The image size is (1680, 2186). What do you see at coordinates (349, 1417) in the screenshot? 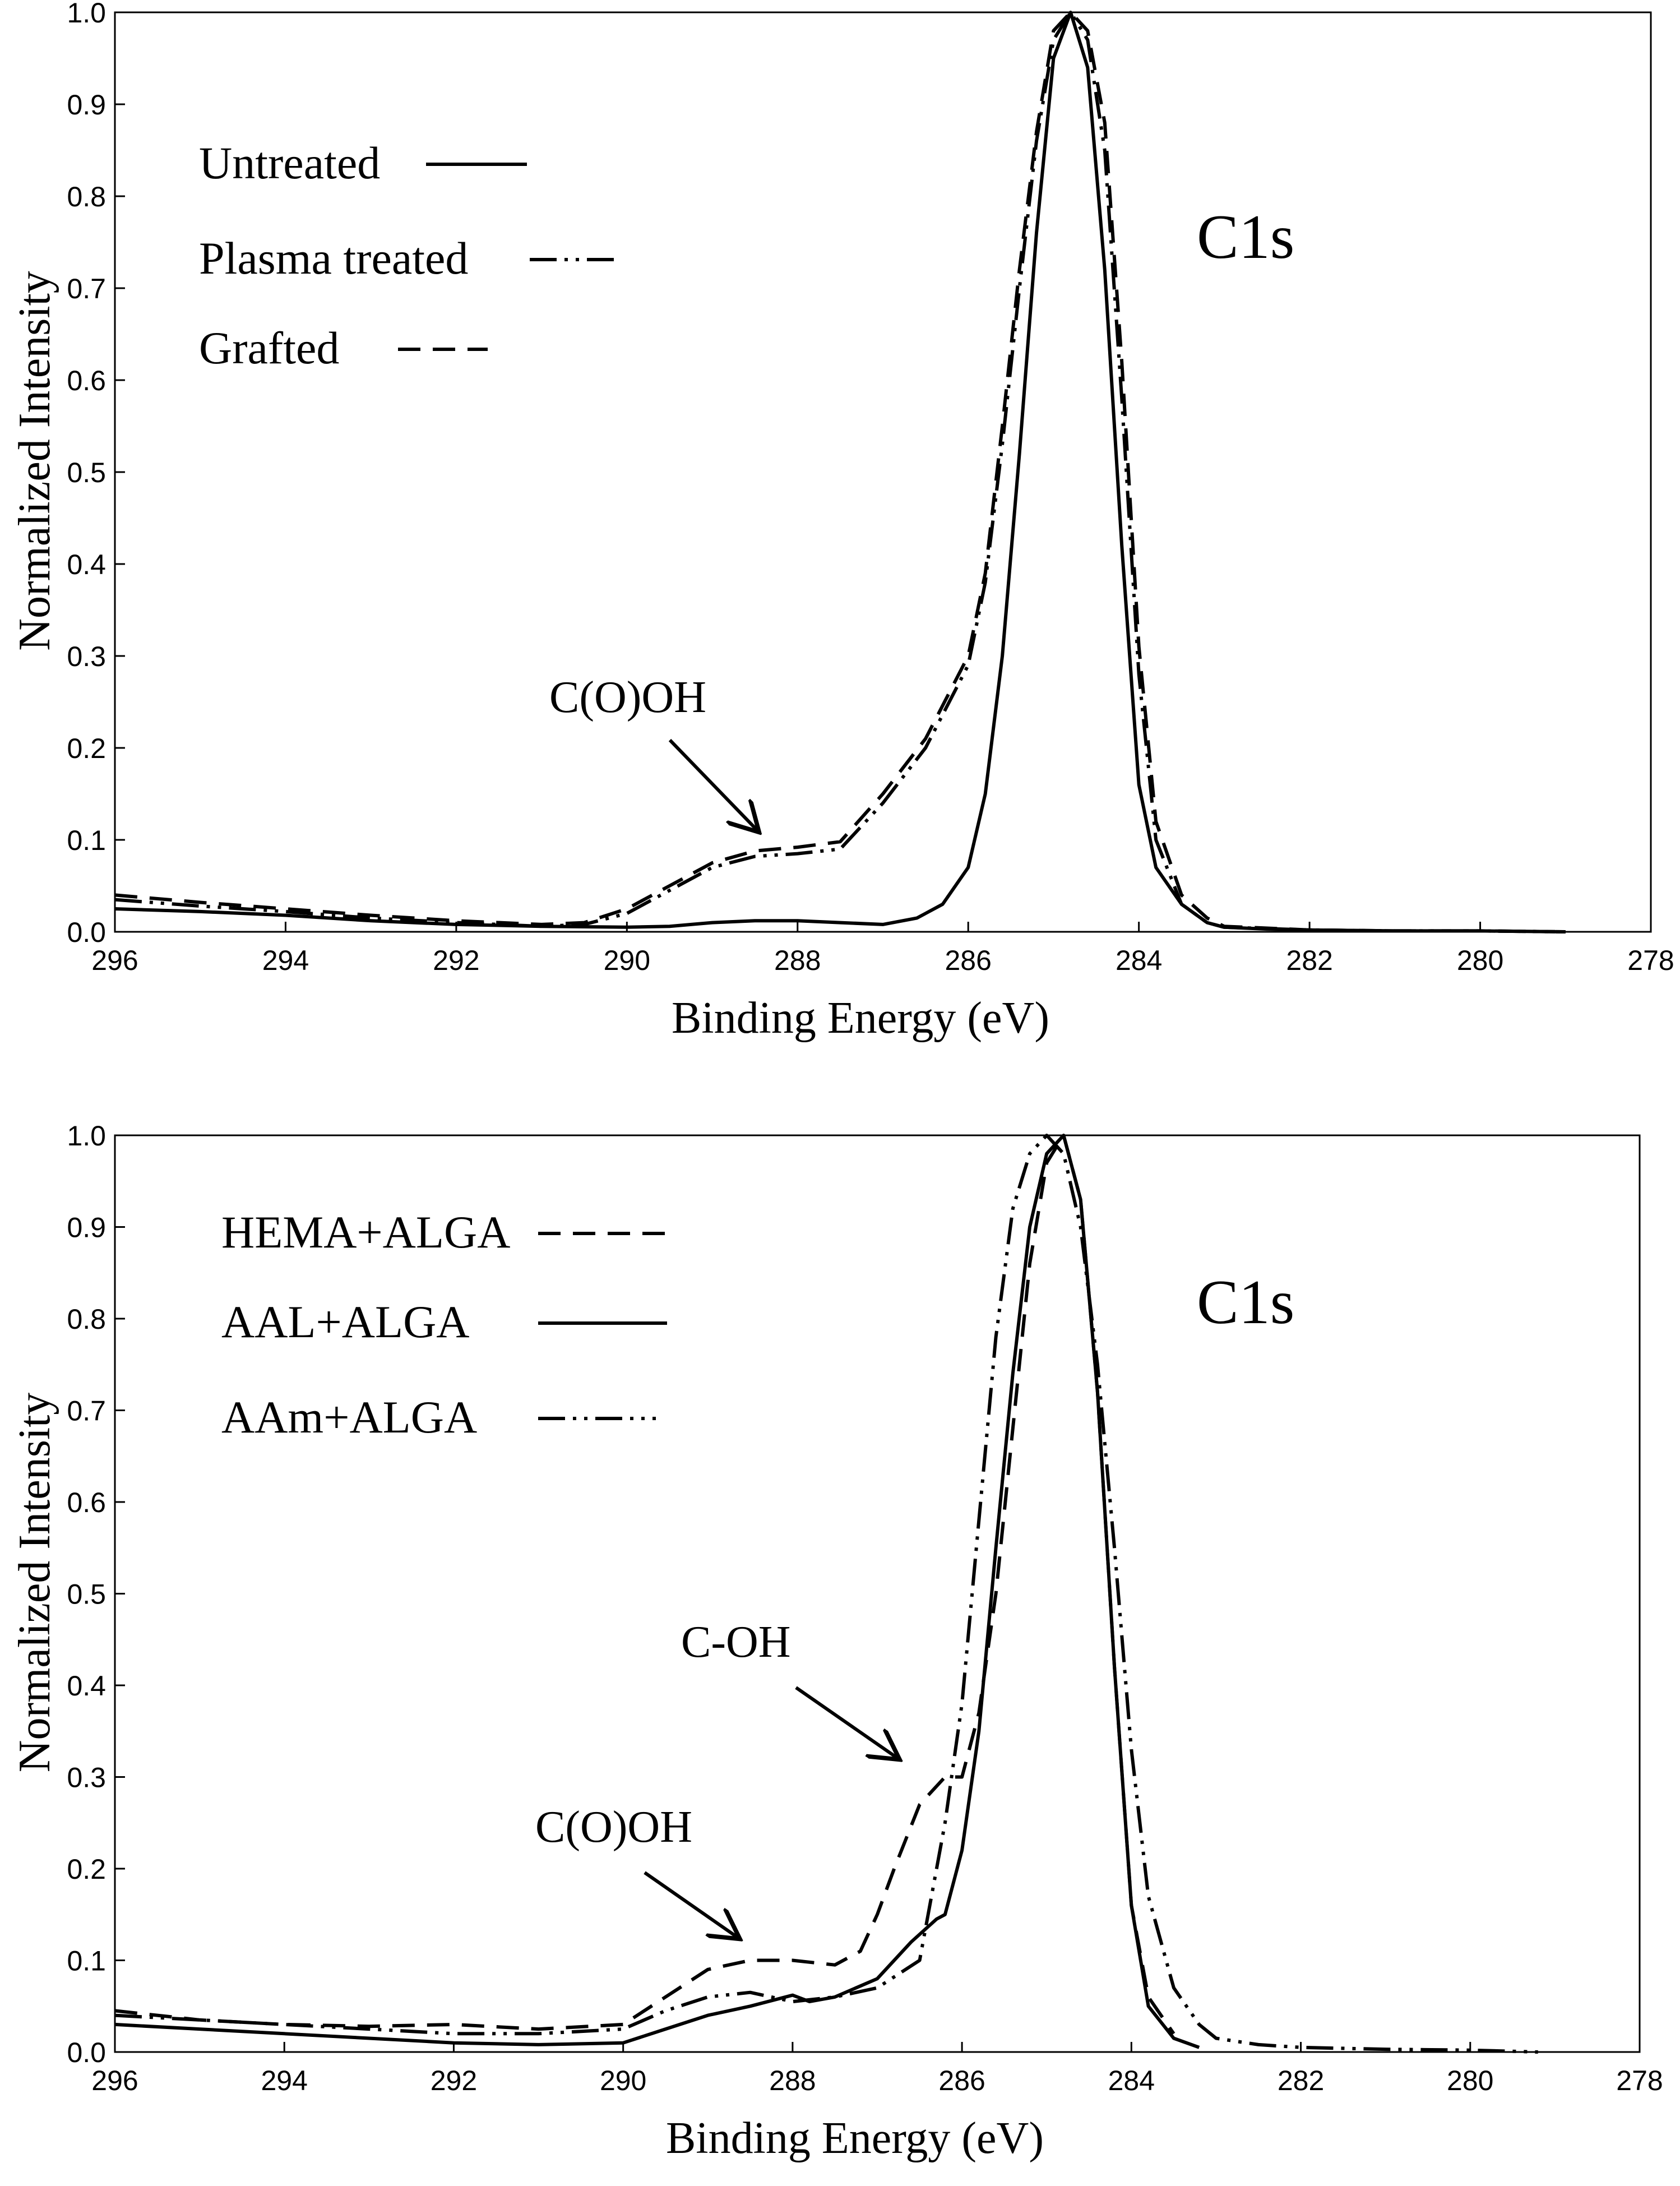
I see `legend-label: AAm+ALGA` at bounding box center [349, 1417].